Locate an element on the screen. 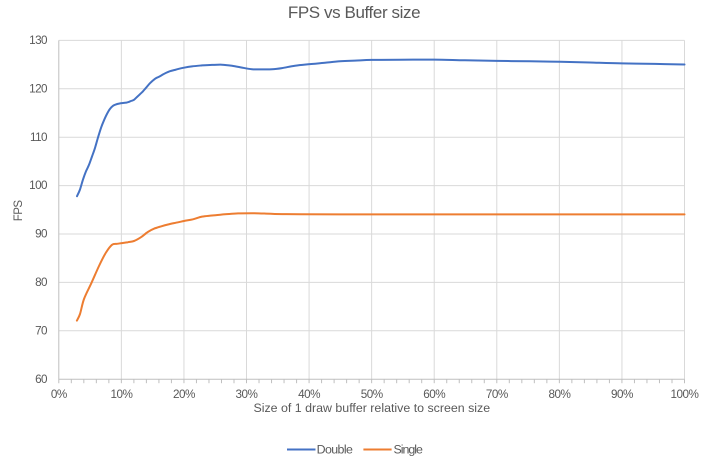 The image size is (710, 471). svg-text: 110 is located at coordinates (39, 137).